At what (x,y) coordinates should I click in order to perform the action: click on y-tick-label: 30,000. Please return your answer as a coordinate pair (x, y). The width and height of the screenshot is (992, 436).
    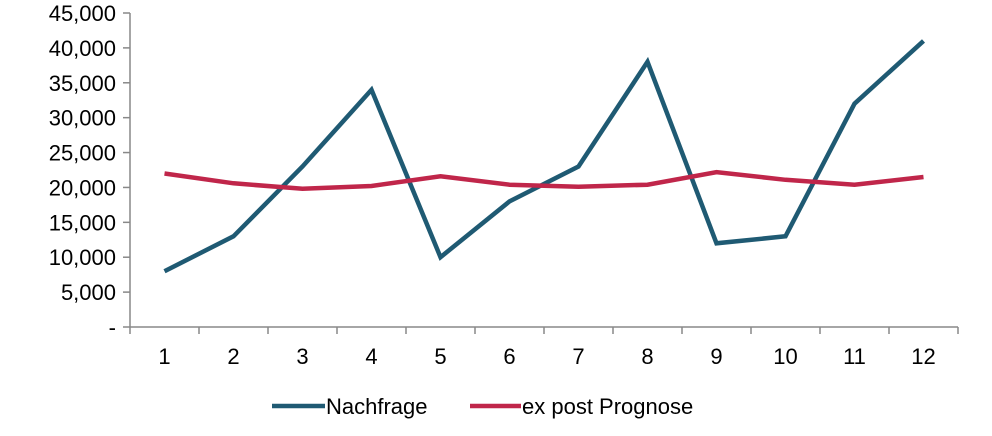
    Looking at the image, I should click on (82, 118).